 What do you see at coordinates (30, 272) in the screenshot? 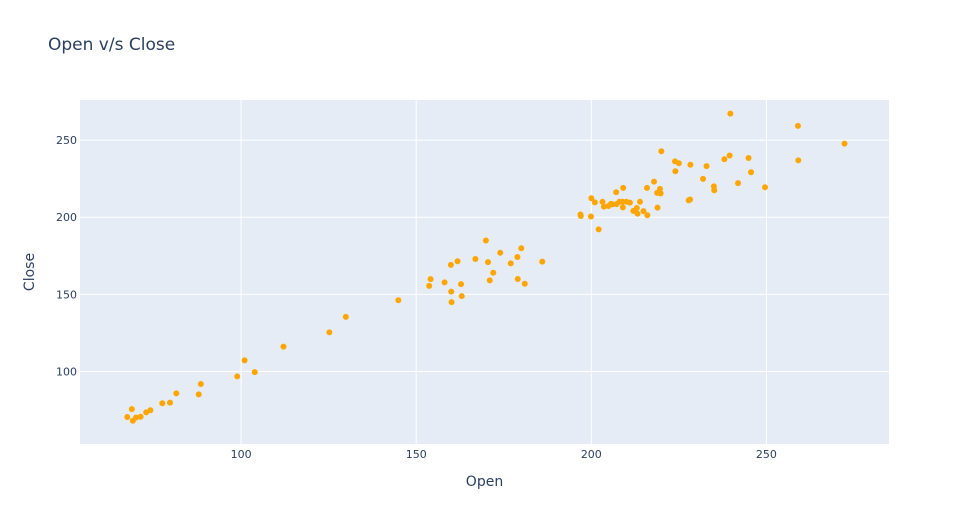
I see `y-axis-title: Close` at bounding box center [30, 272].